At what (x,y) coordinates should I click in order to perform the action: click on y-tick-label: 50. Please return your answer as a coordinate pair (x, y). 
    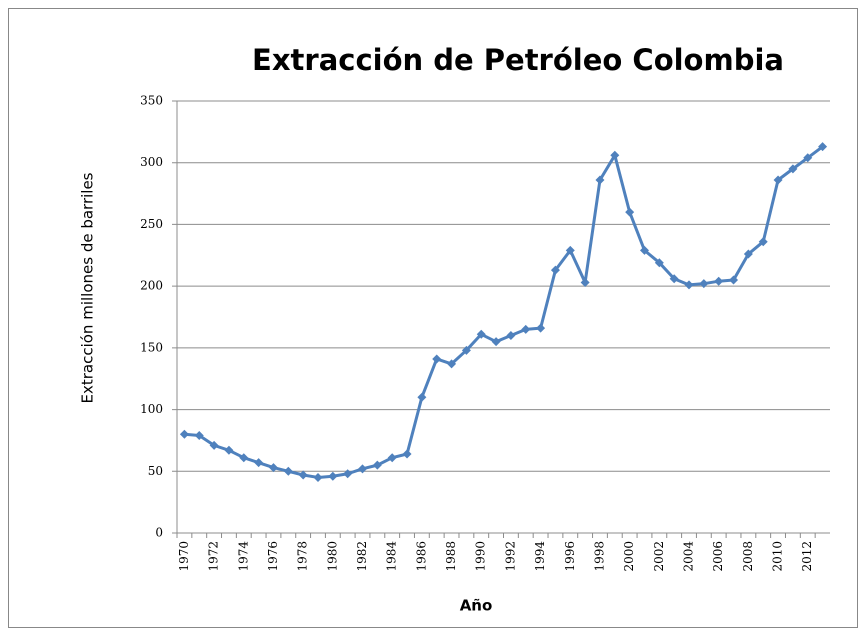
    Looking at the image, I should click on (155, 471).